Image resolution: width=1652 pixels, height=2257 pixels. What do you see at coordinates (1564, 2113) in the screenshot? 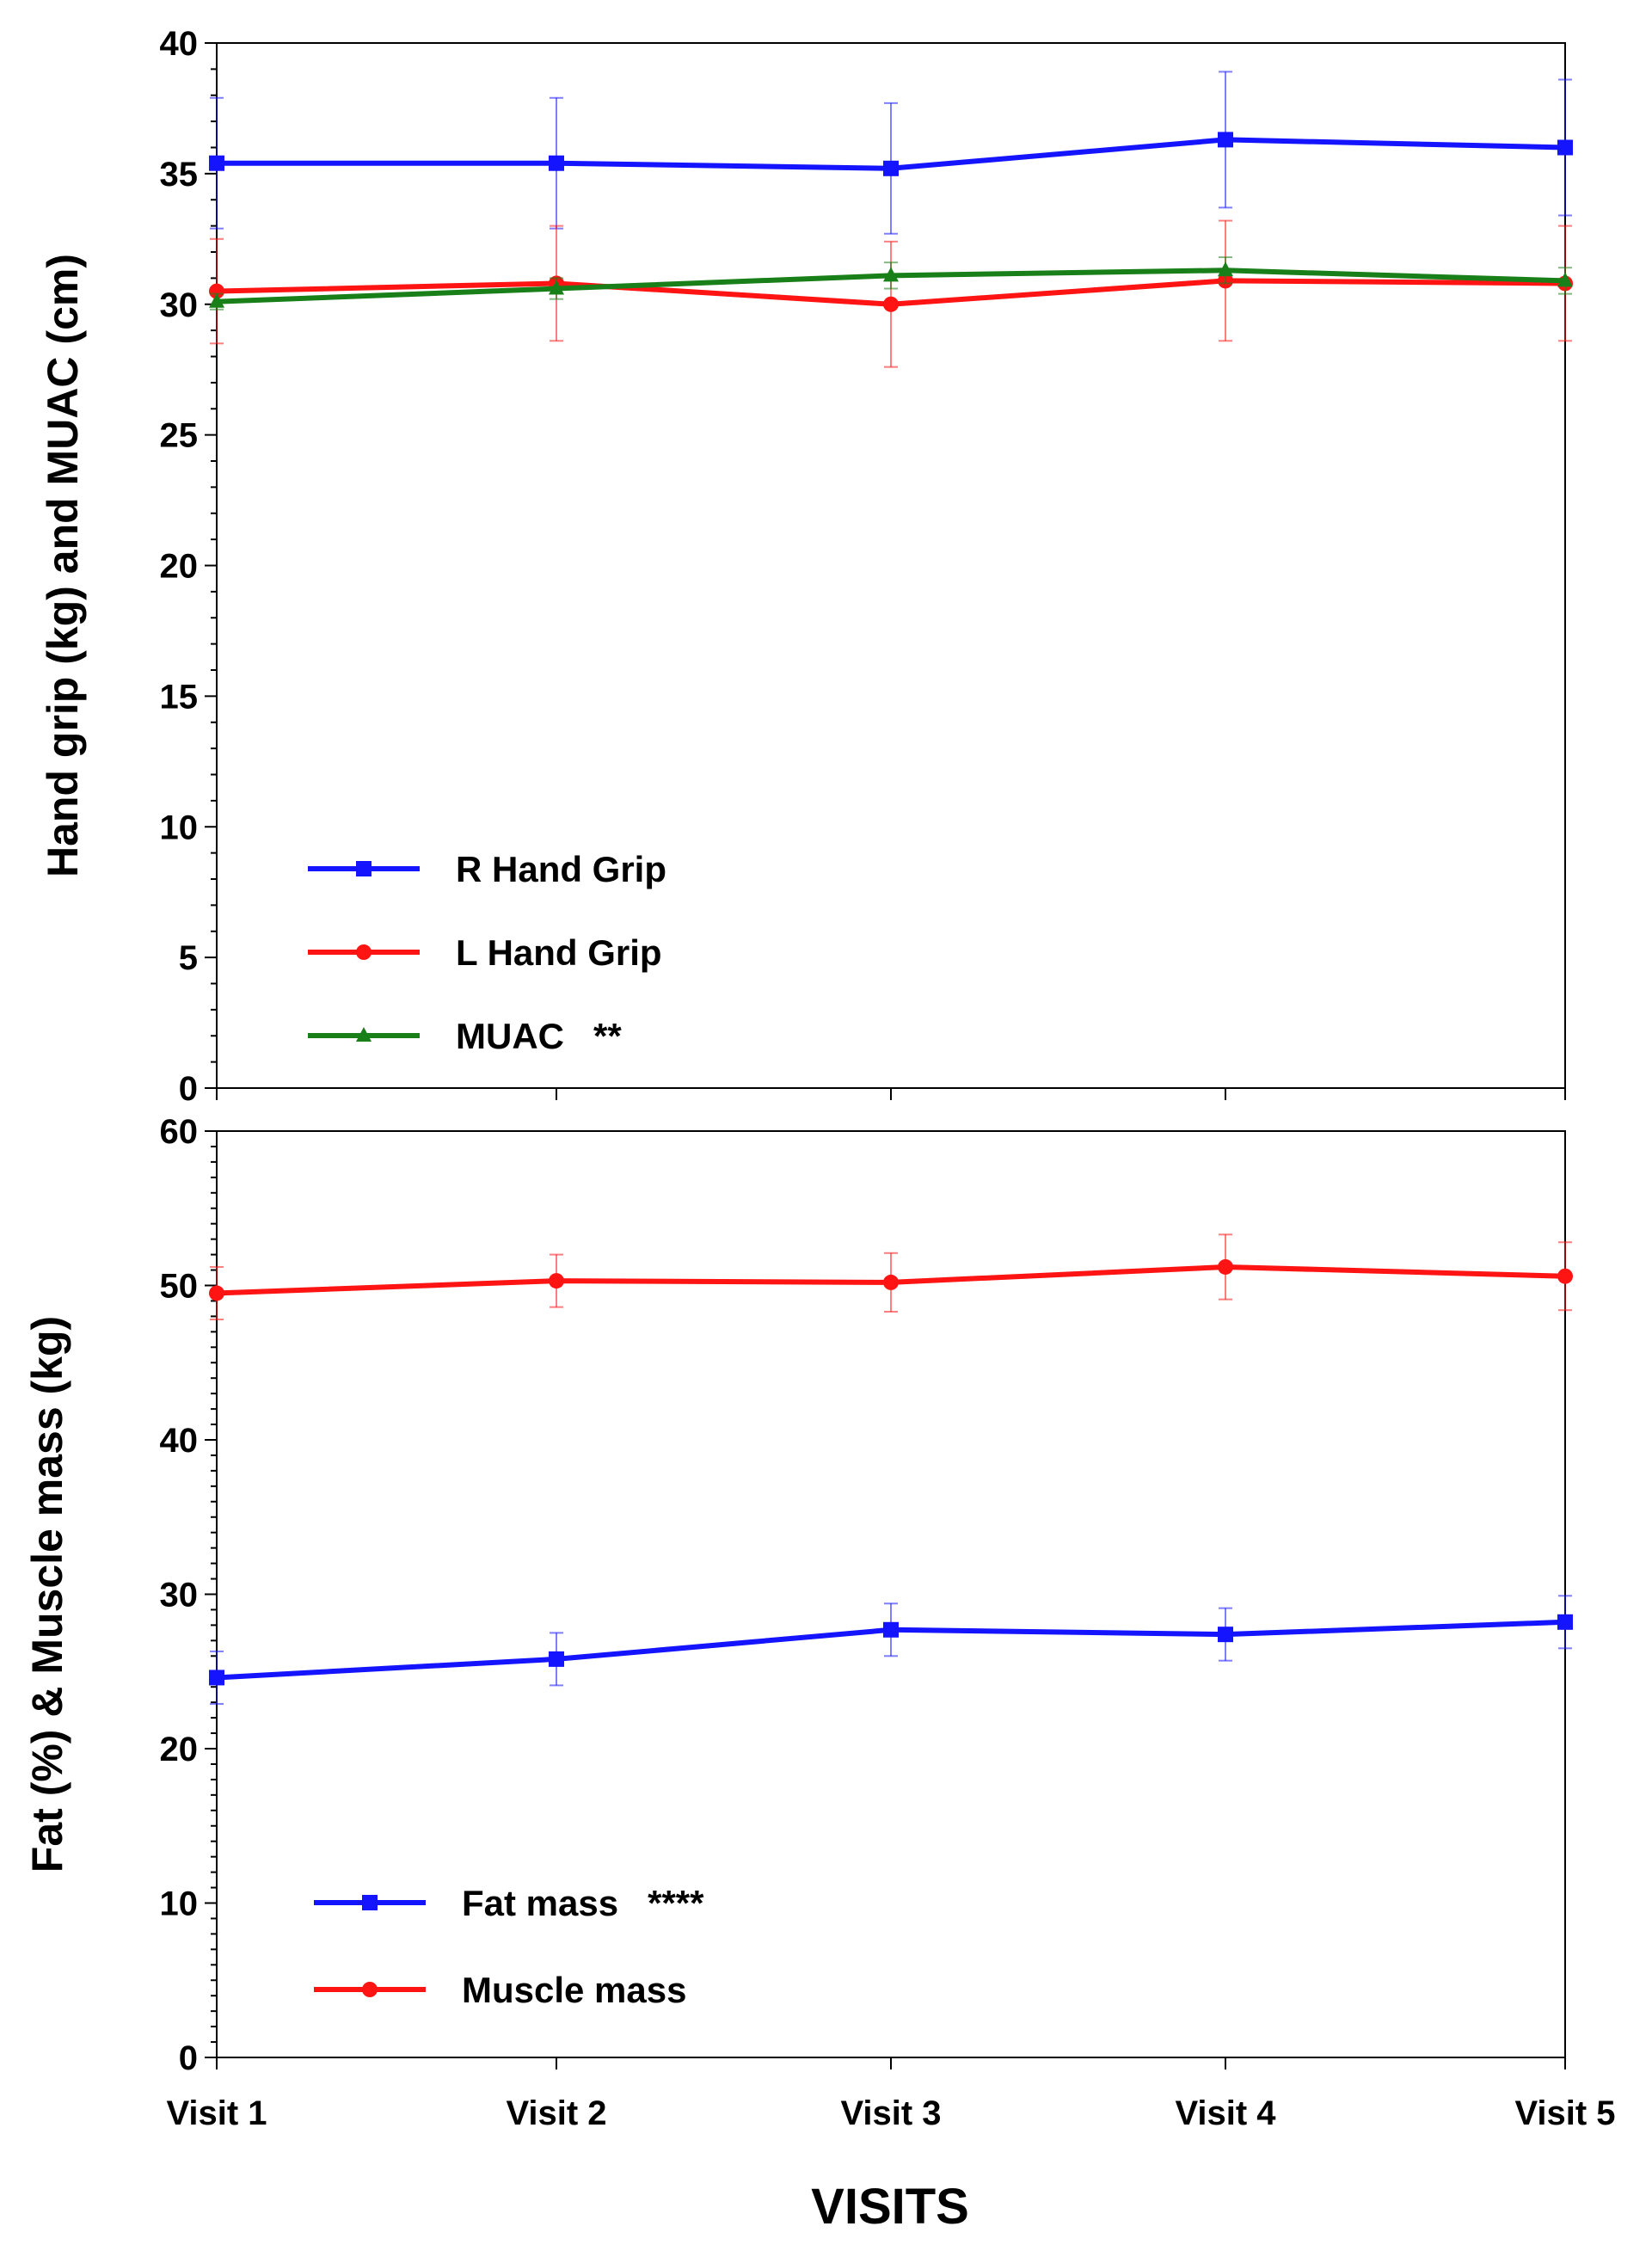
I see `x-tick-label: Visit 5` at bounding box center [1564, 2113].